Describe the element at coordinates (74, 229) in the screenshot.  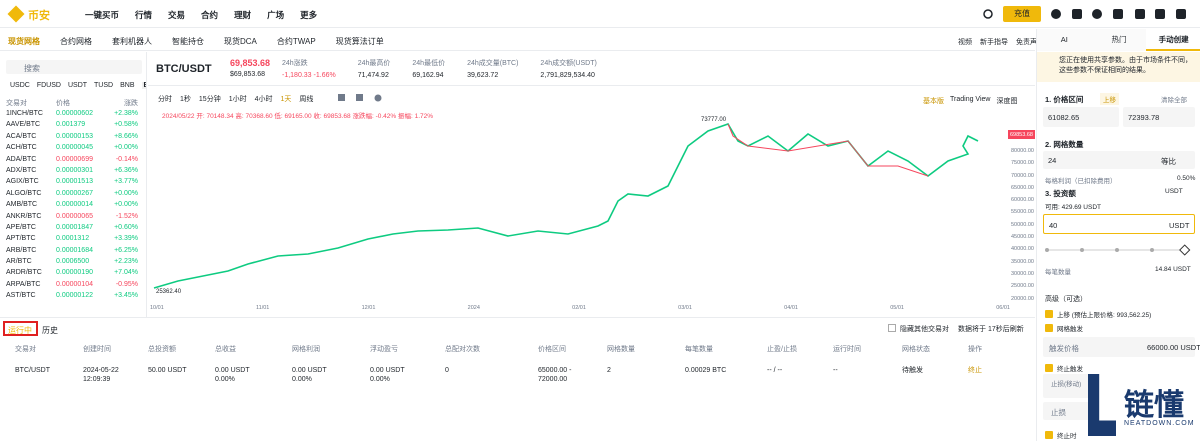
I see `market-row: APE/BTC 0.00001847 +0.60%` at that location.